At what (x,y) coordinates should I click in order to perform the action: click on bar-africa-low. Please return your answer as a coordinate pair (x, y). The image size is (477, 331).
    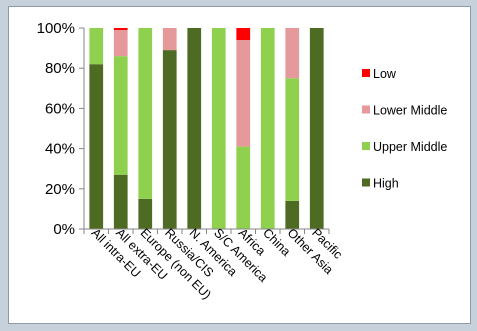
    Looking at the image, I should click on (243, 34).